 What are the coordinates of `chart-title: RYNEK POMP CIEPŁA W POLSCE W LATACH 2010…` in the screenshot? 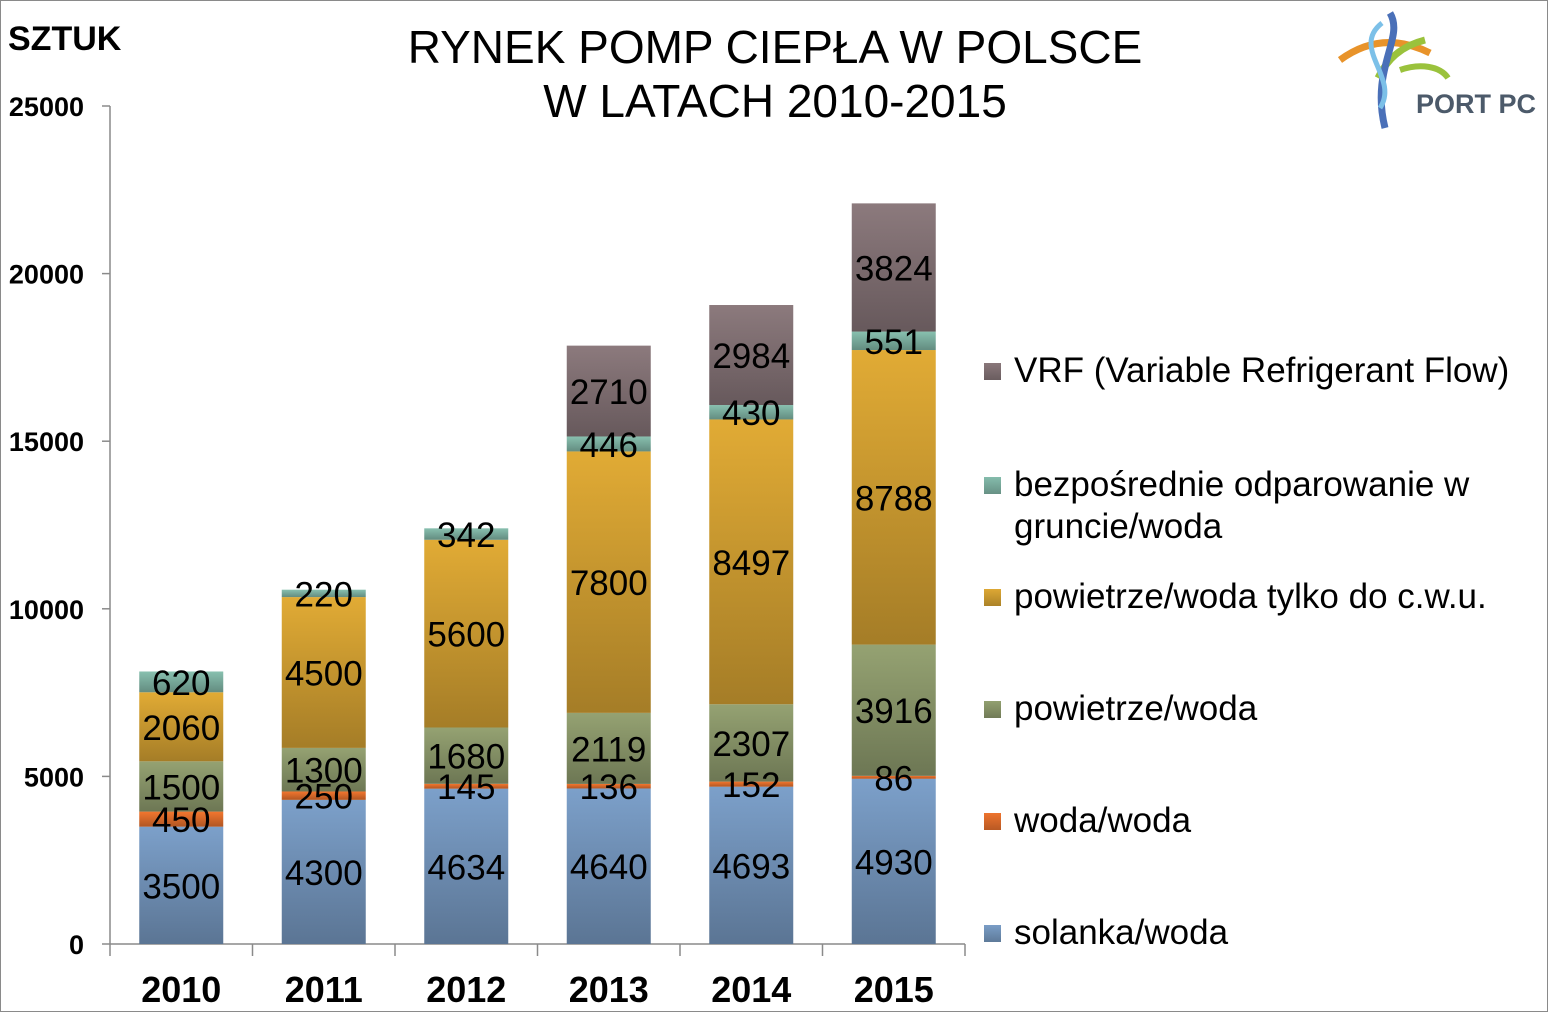 It's located at (775, 74).